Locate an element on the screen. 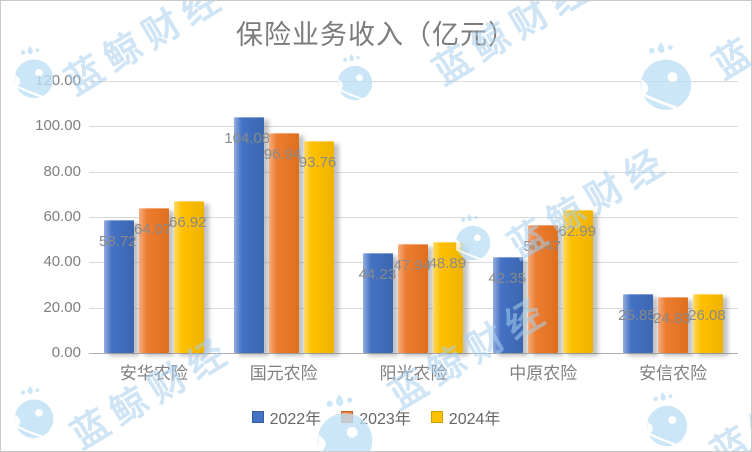  bar-value-label: 25.85 is located at coordinates (637, 316).